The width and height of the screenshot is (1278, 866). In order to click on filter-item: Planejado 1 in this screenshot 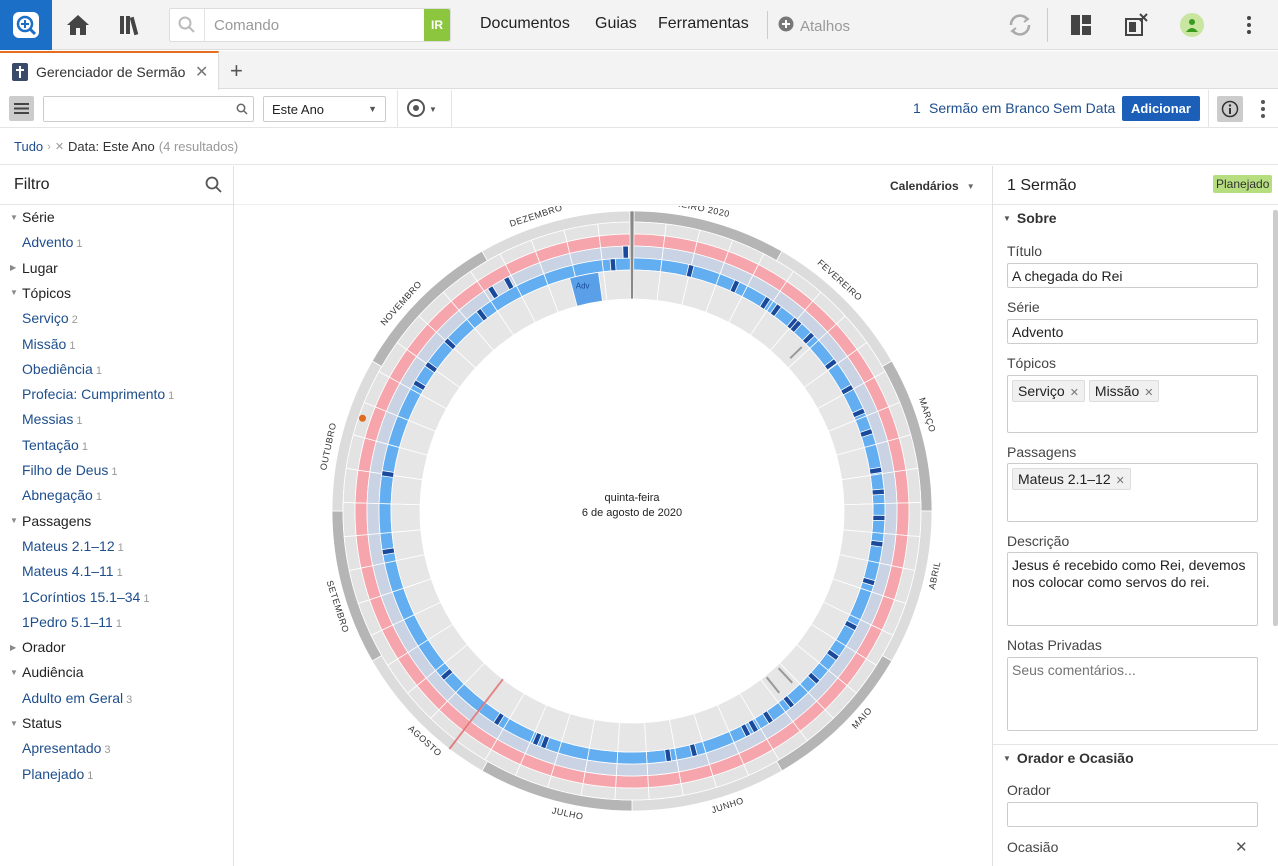, I will do `click(57, 774)`.